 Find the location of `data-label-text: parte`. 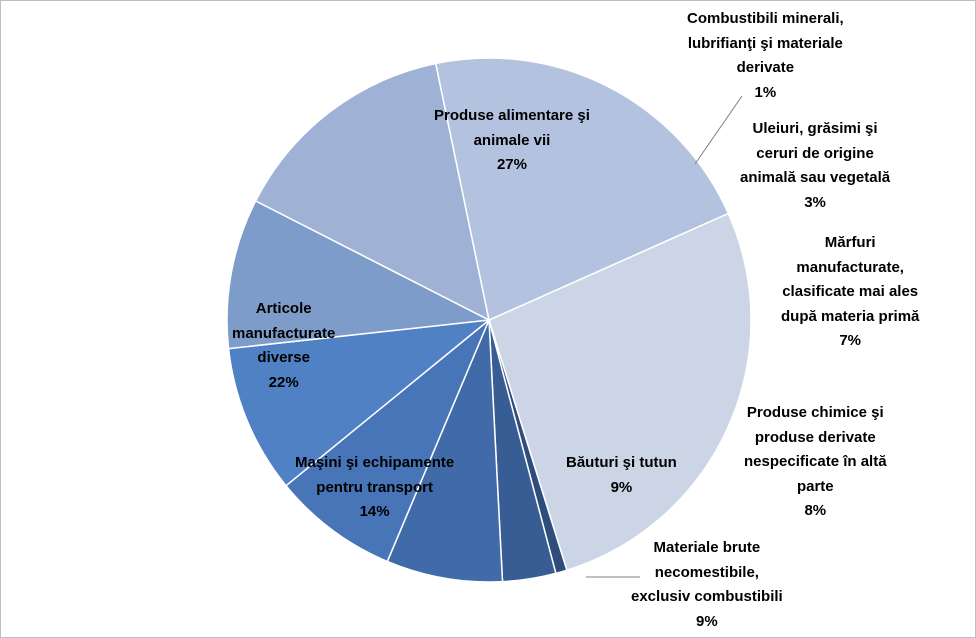

data-label-text: parte is located at coordinates (815, 486).